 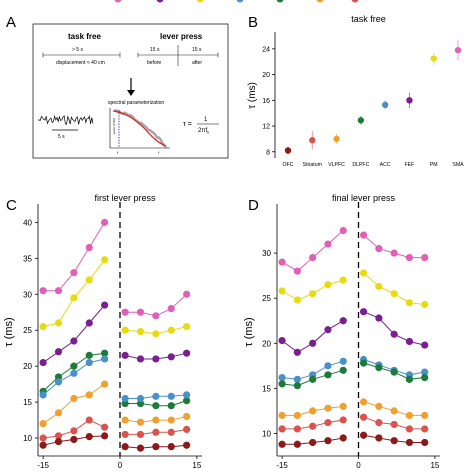 What do you see at coordinates (196, 465) in the screenshot?
I see `x-tick-label: 15` at bounding box center [196, 465].